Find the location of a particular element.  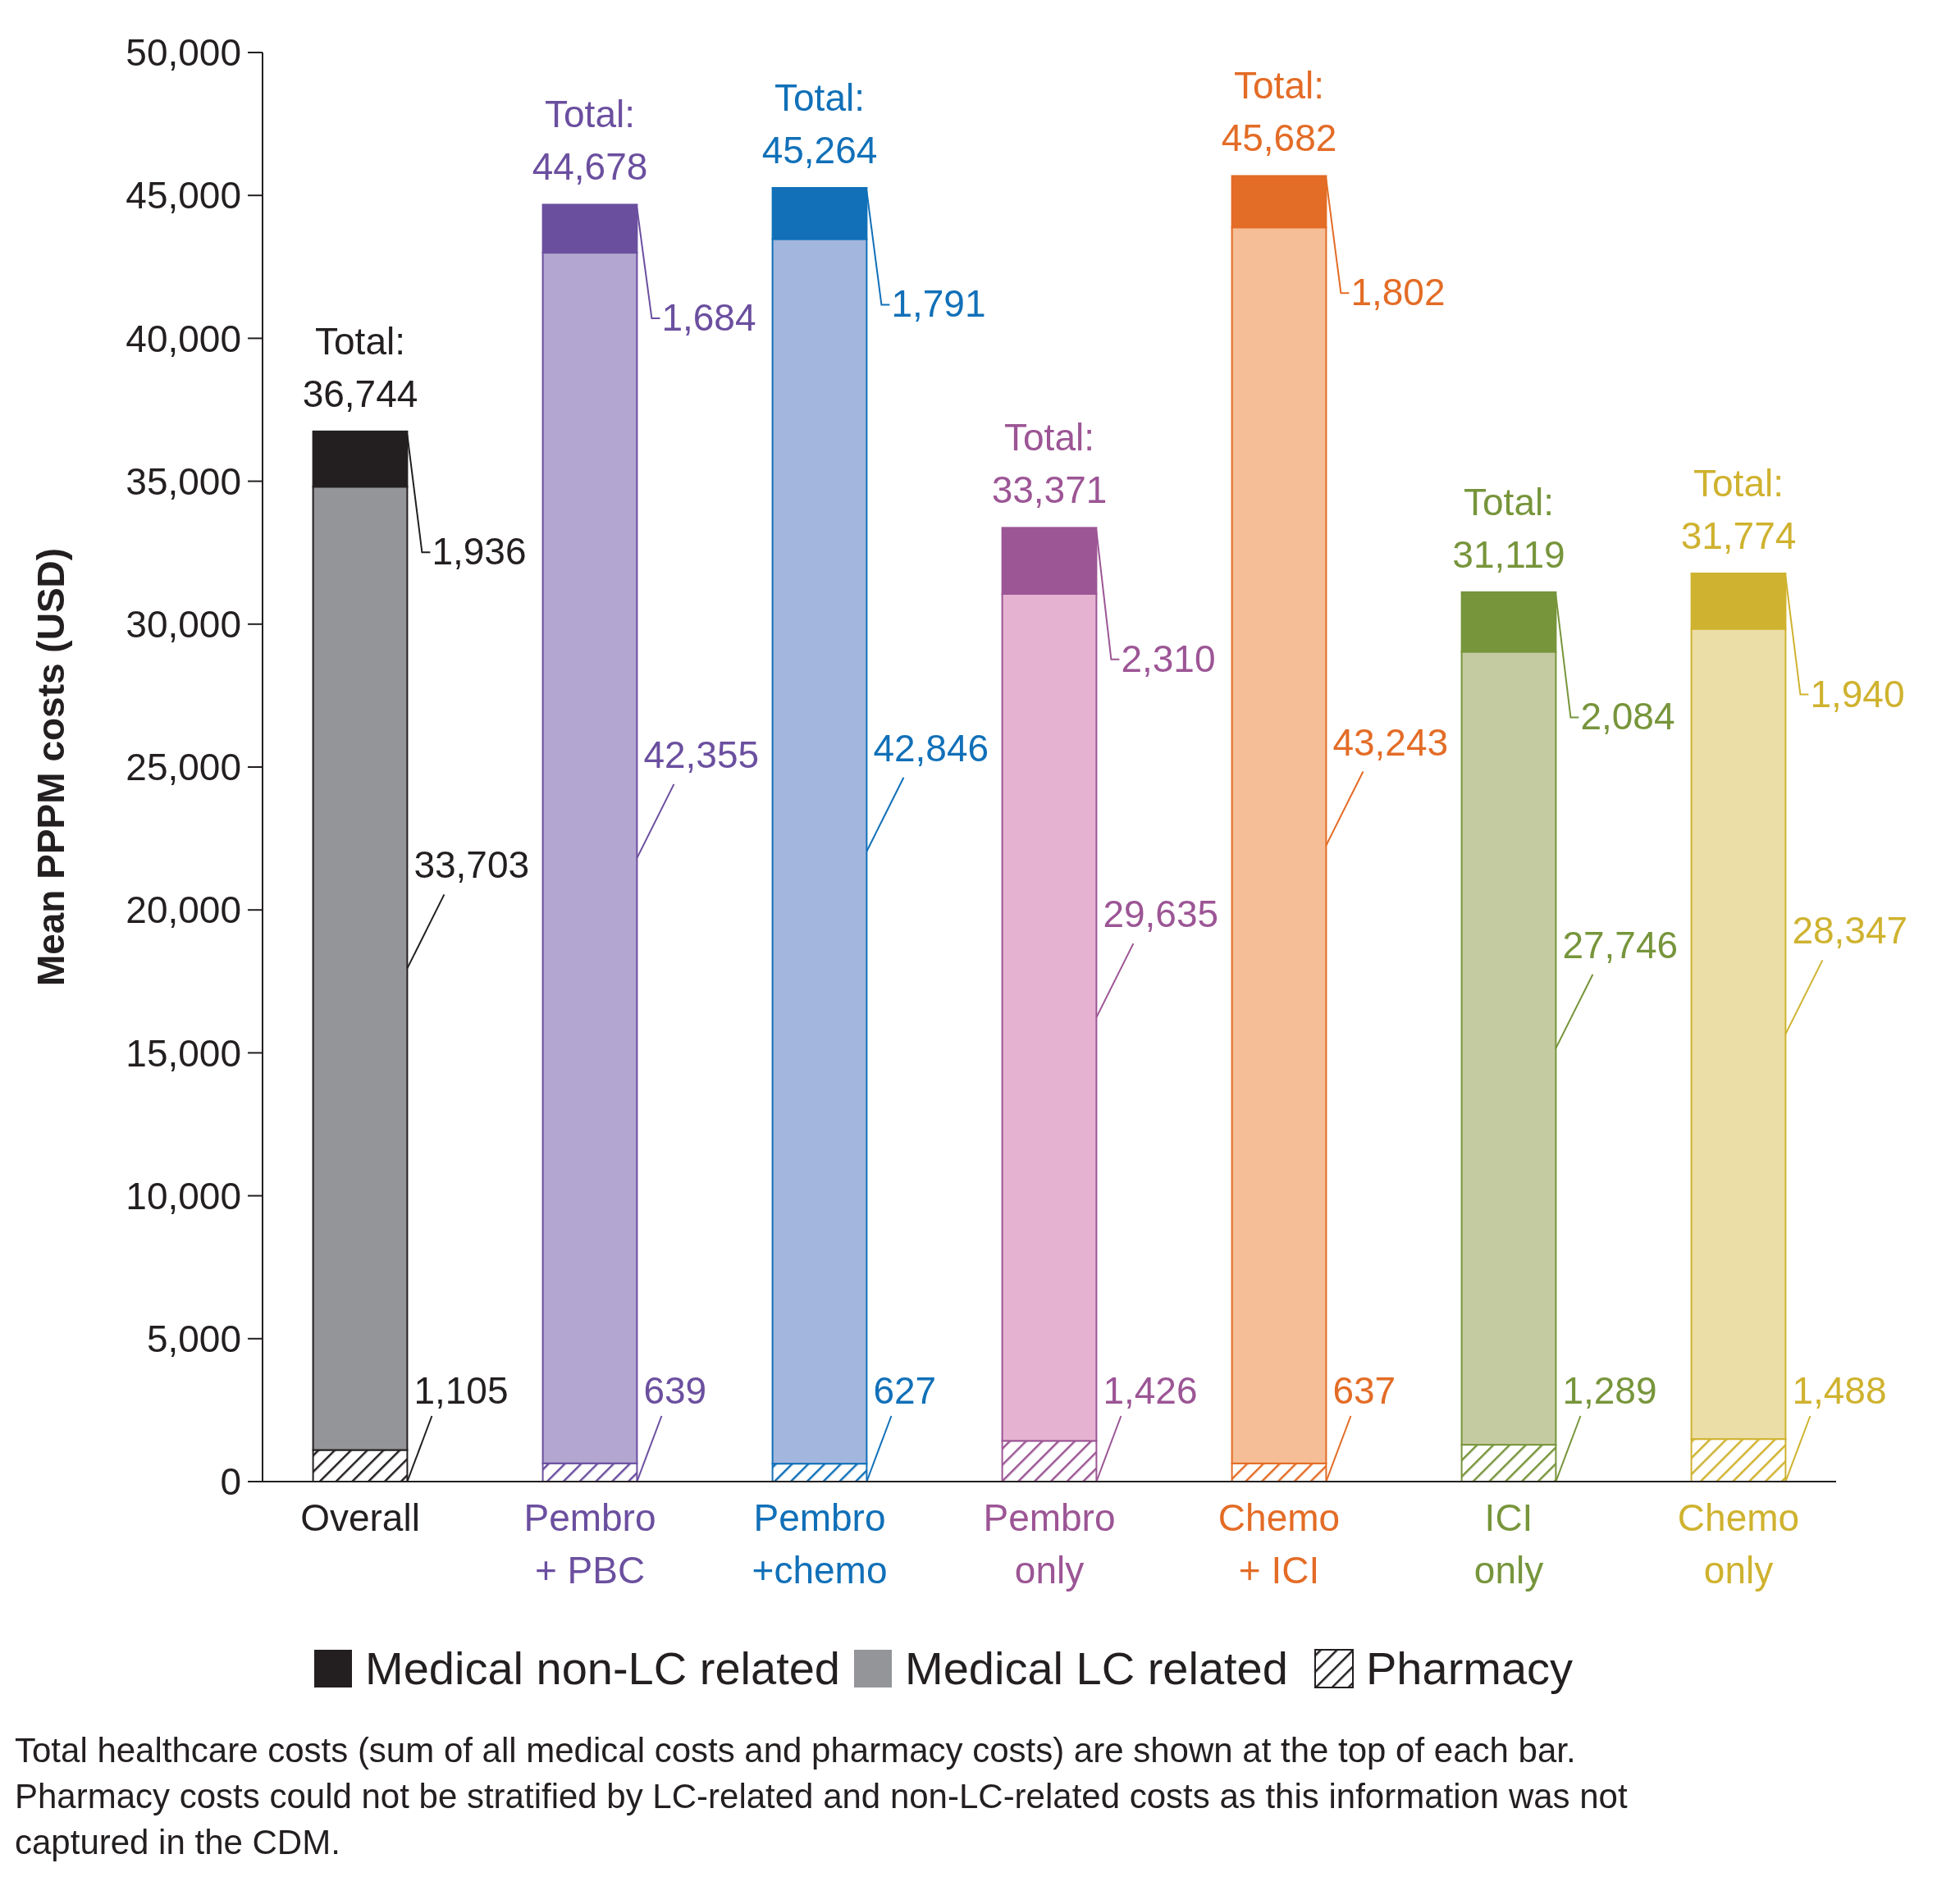

legend-label: Pharmacy is located at coordinates (1470, 1668).